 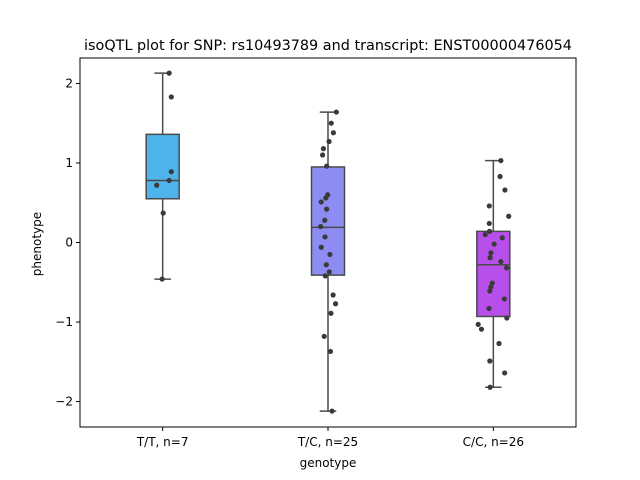 I want to click on x-tick-label: T/T, n=7, so click(x=162, y=442).